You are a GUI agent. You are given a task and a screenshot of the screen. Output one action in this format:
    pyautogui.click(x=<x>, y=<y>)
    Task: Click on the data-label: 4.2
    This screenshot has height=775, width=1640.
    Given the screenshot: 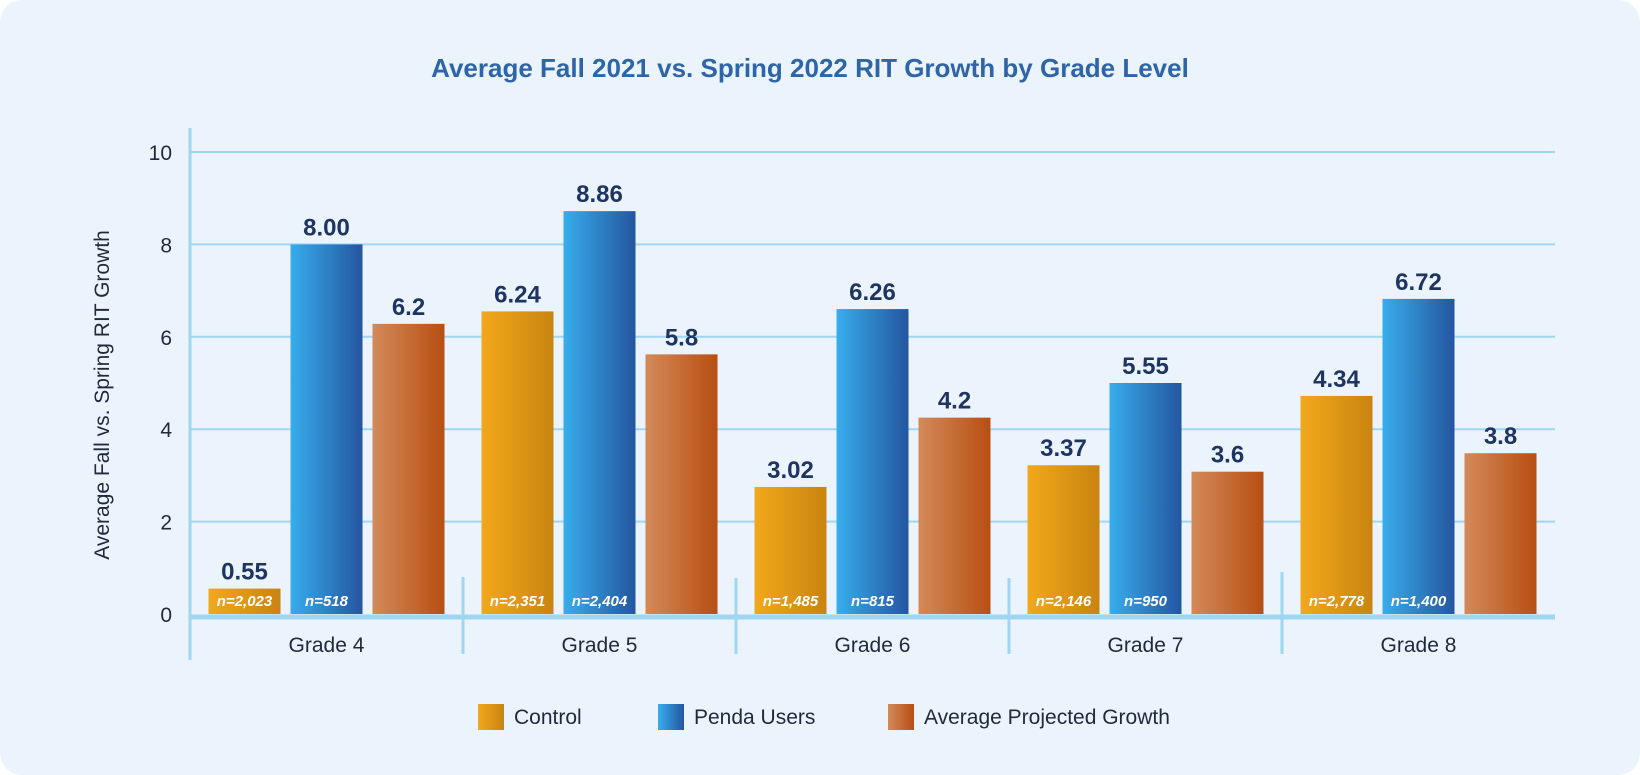 What is the action you would take?
    pyautogui.click(x=954, y=401)
    